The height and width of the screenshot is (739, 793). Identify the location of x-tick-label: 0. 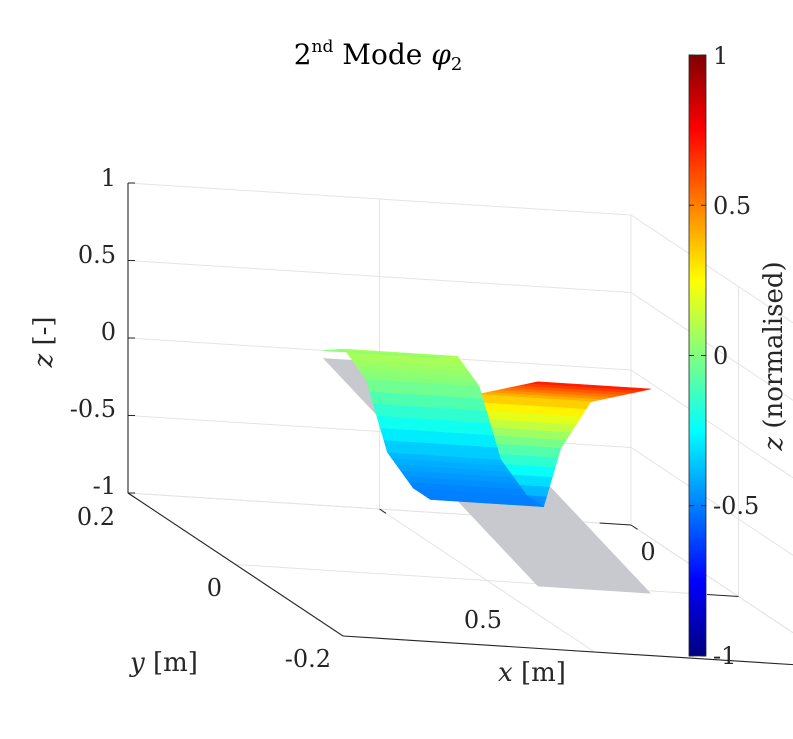
(647, 552).